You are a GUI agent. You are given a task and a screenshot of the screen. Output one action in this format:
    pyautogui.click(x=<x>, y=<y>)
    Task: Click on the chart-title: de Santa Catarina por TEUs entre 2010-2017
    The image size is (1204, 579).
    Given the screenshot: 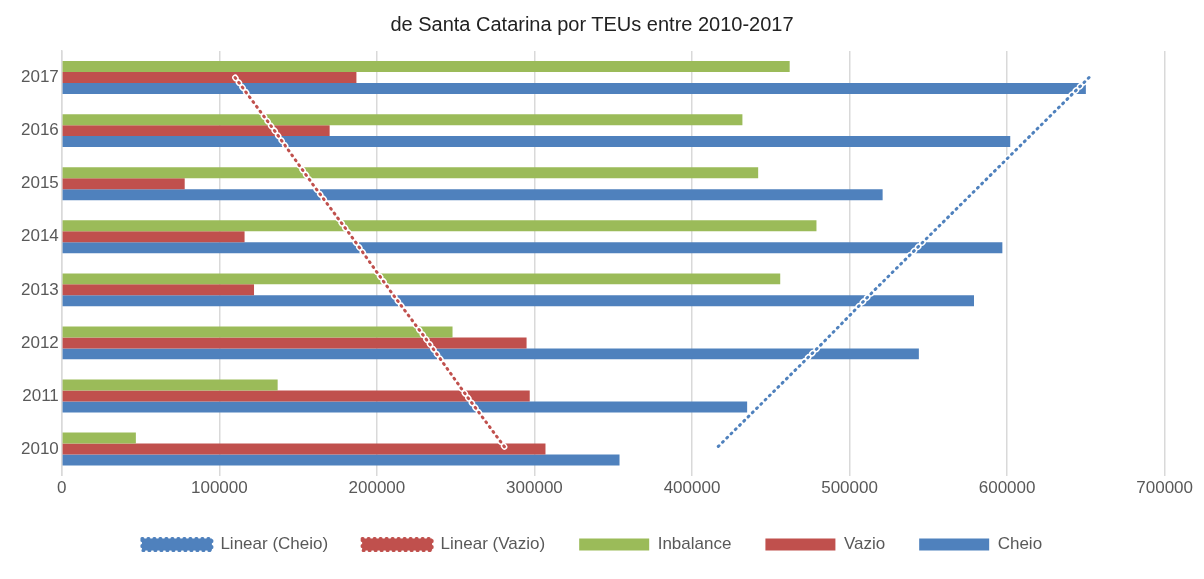 What is the action you would take?
    pyautogui.click(x=592, y=23)
    